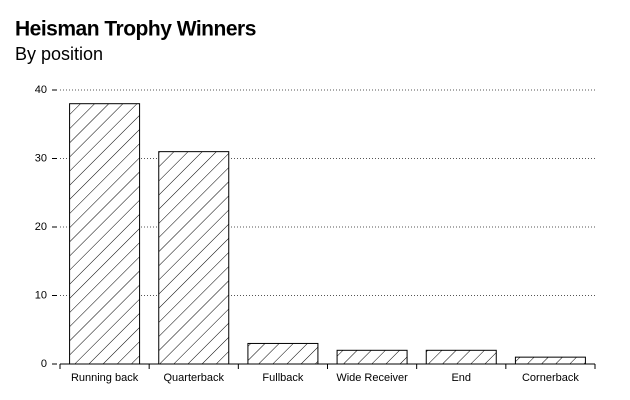  Describe the element at coordinates (193, 378) in the screenshot. I see `x-tick-label: Quarterback` at that location.